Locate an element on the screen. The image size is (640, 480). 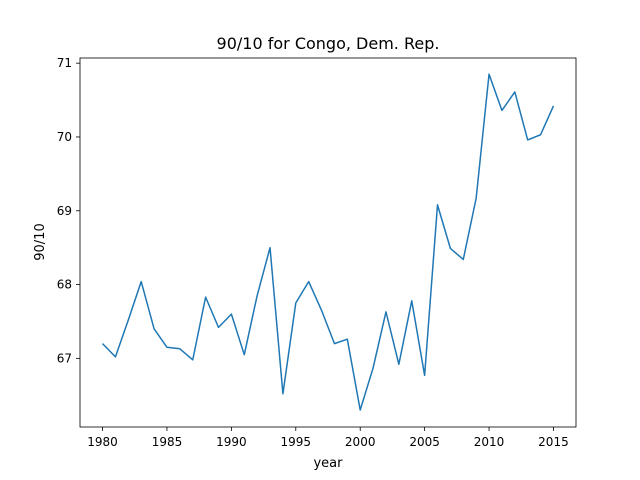
x-tick-label: 2010 is located at coordinates (489, 442).